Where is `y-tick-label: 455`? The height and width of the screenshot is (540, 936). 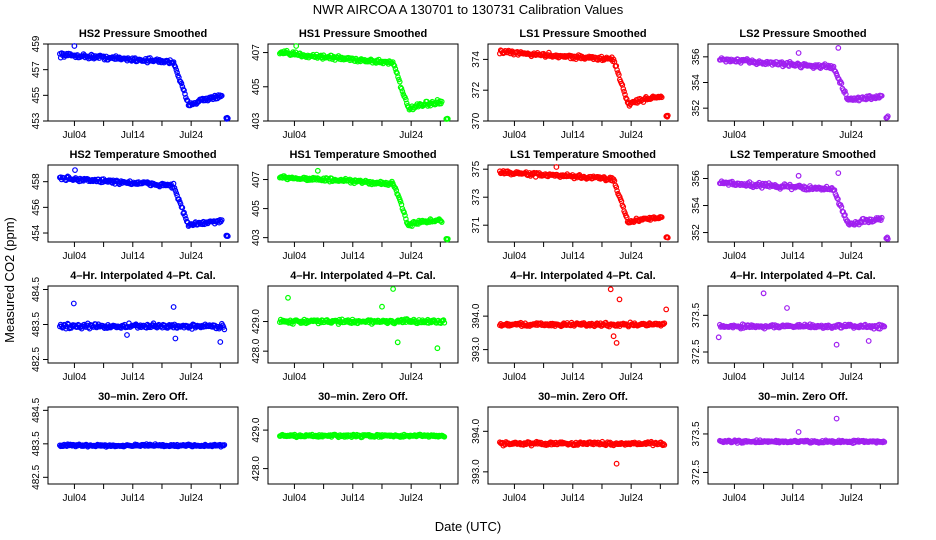 y-tick-label: 455 is located at coordinates (36, 95).